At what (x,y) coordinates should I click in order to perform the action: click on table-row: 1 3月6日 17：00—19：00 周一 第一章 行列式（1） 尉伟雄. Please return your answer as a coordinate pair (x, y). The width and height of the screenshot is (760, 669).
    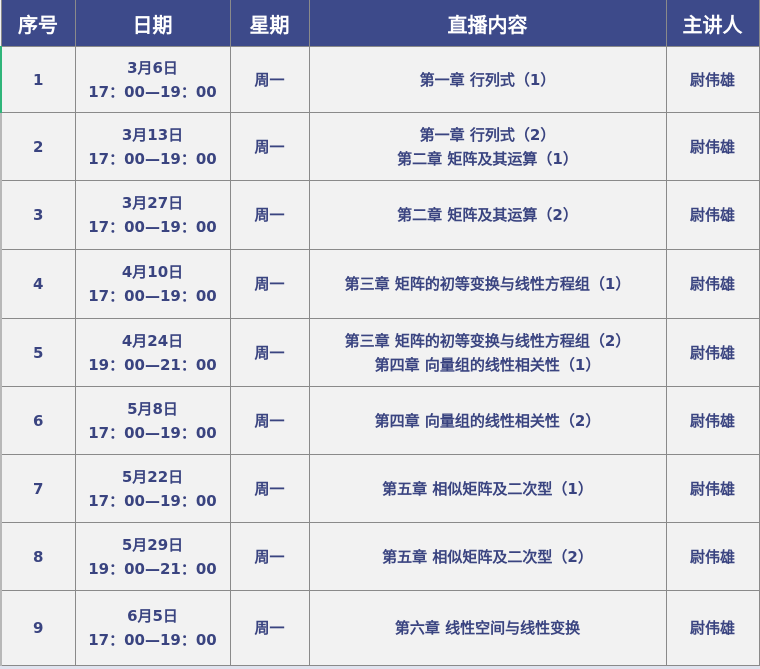
    Looking at the image, I should click on (380, 79).